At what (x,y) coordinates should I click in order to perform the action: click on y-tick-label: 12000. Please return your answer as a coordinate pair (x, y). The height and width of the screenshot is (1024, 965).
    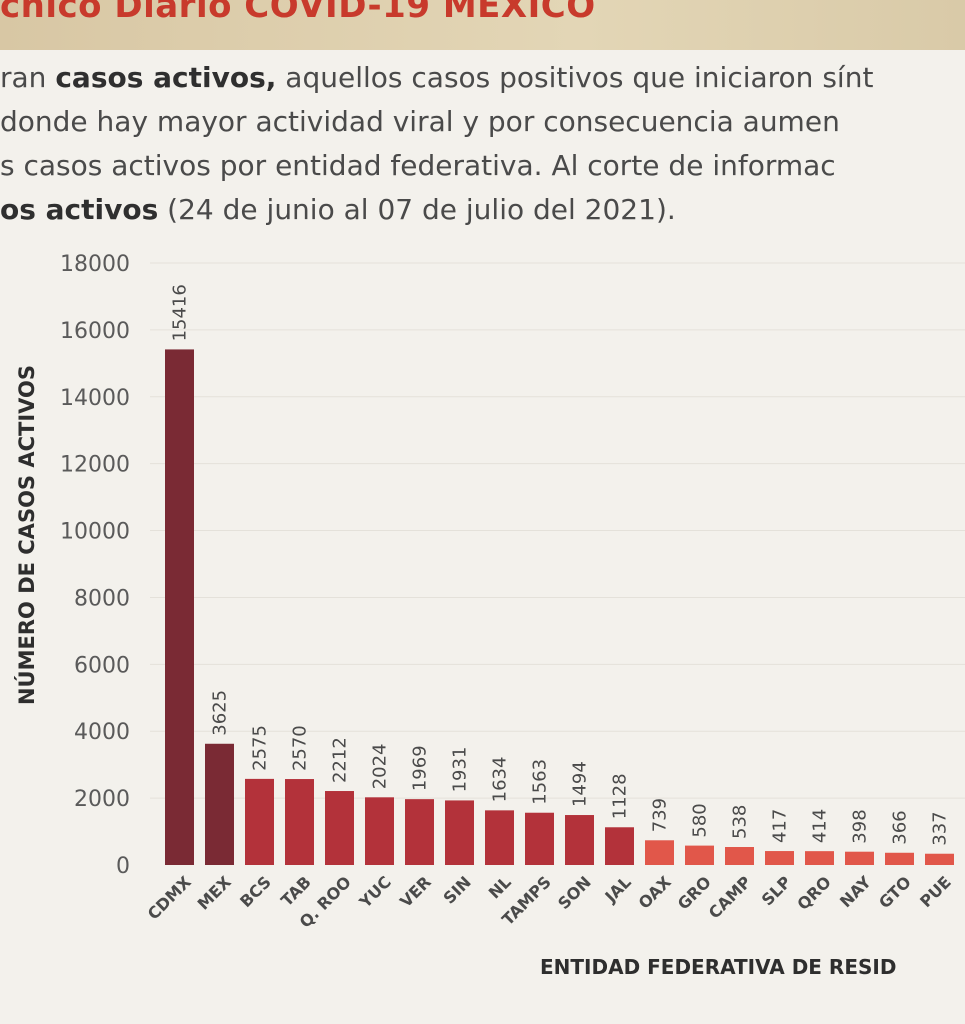
    Looking at the image, I should click on (95, 465).